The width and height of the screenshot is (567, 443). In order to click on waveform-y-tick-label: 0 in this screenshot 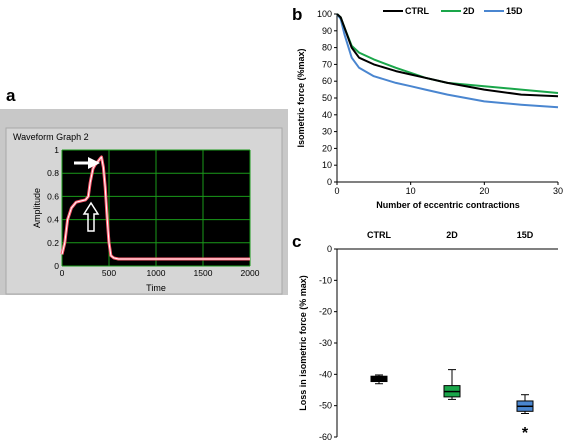, I will do `click(56, 266)`.